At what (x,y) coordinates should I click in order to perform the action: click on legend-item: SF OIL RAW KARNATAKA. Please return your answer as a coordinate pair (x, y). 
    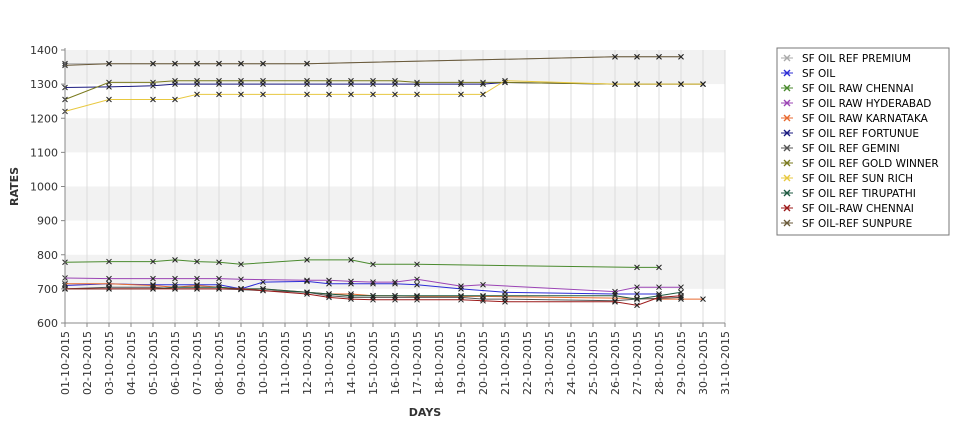
    Looking at the image, I should click on (855, 119).